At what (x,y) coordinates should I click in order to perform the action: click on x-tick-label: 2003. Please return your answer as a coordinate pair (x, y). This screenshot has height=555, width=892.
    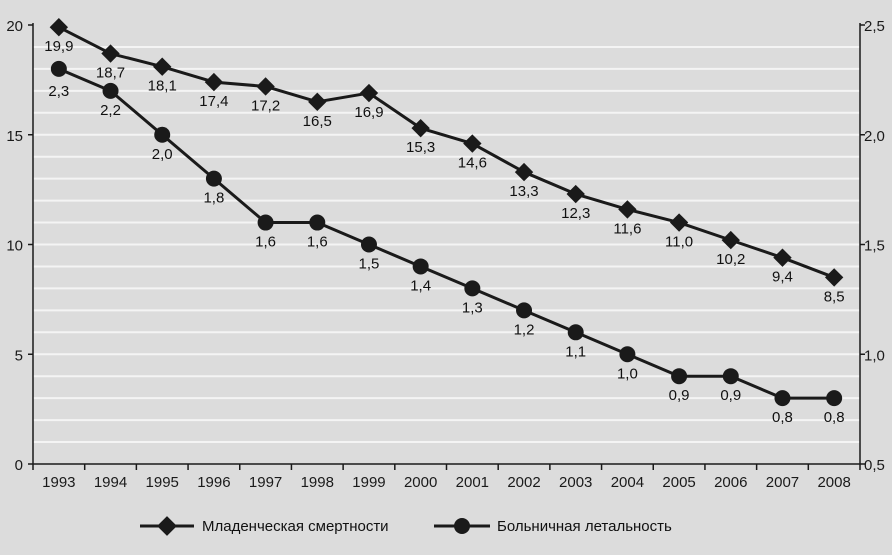
    Looking at the image, I should click on (575, 482).